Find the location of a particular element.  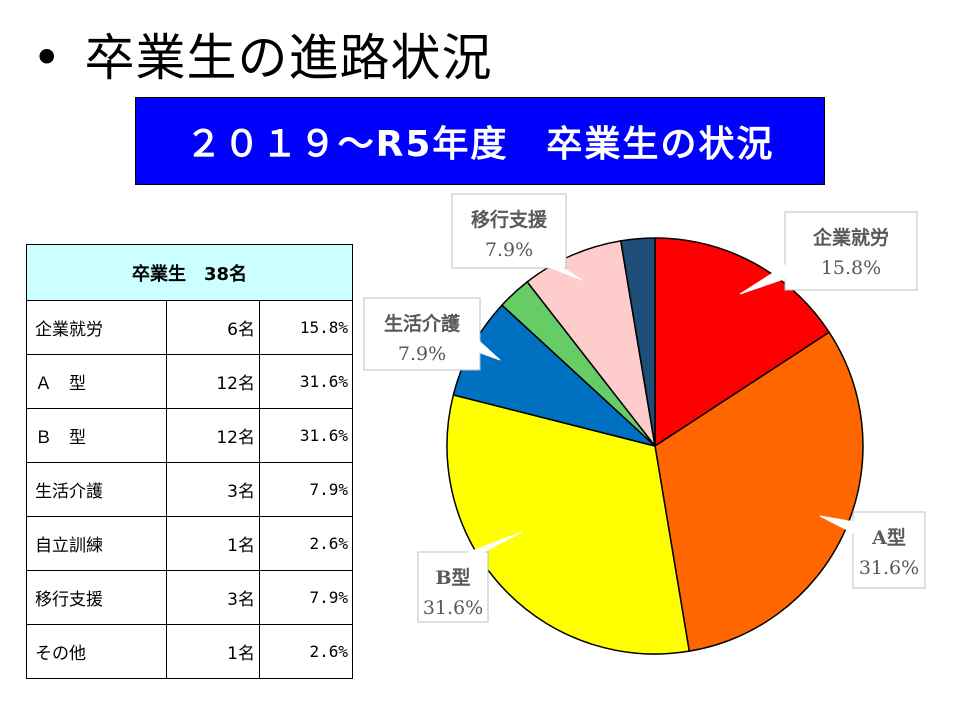

slide-title: • 卒業生の進路状況 is located at coordinates (262, 54).